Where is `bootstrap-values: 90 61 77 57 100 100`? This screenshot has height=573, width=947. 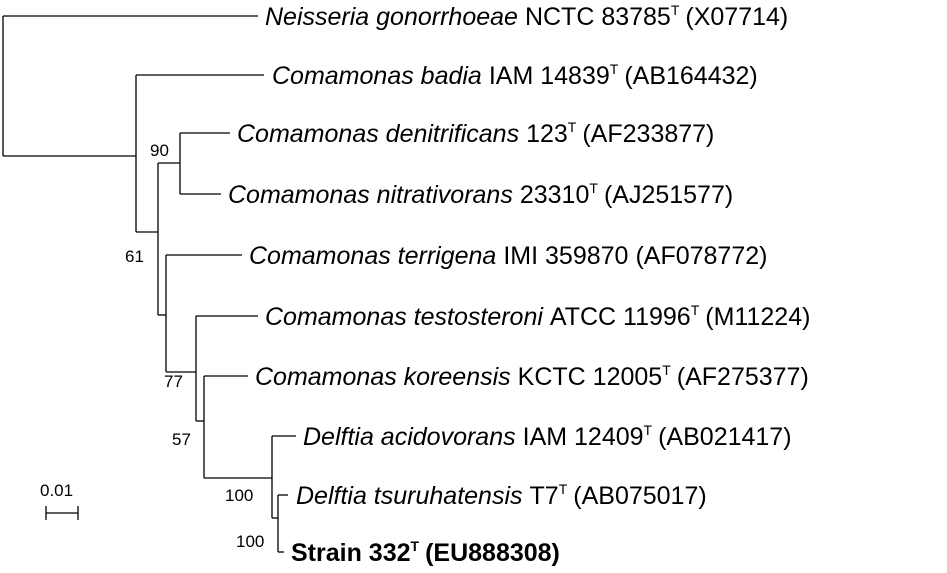
bootstrap-values: 90 61 77 57 100 100 is located at coordinates (194, 346).